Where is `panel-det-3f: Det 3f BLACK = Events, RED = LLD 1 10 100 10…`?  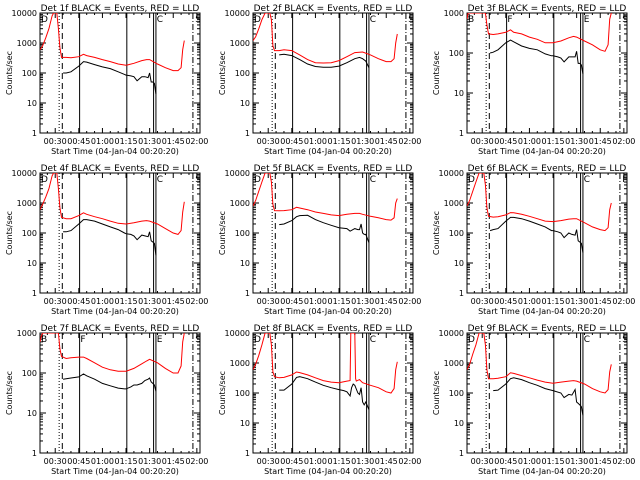 panel-det-3f: Det 3f BLACK = Events, RED = LLD 1 10 100 10… is located at coordinates (533, 80).